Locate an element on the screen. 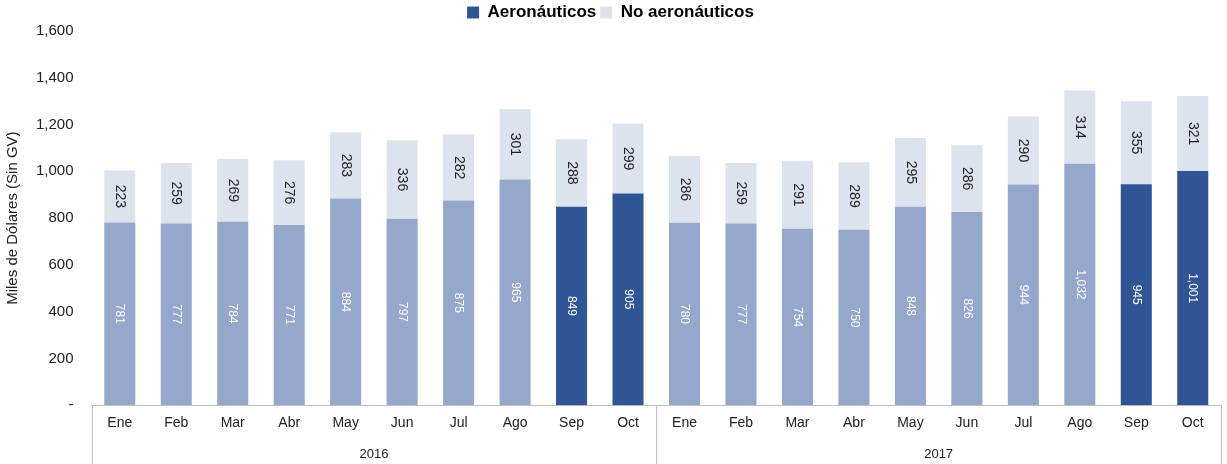  data-label: 336 is located at coordinates (403, 179).